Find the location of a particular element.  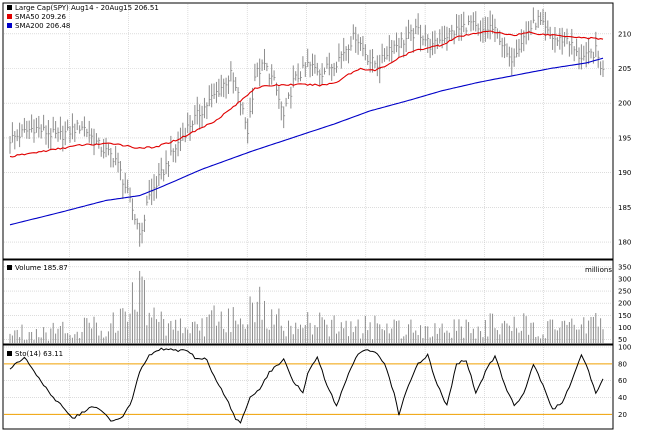

stochastic-ytick-label: 60 is located at coordinates (622, 381).